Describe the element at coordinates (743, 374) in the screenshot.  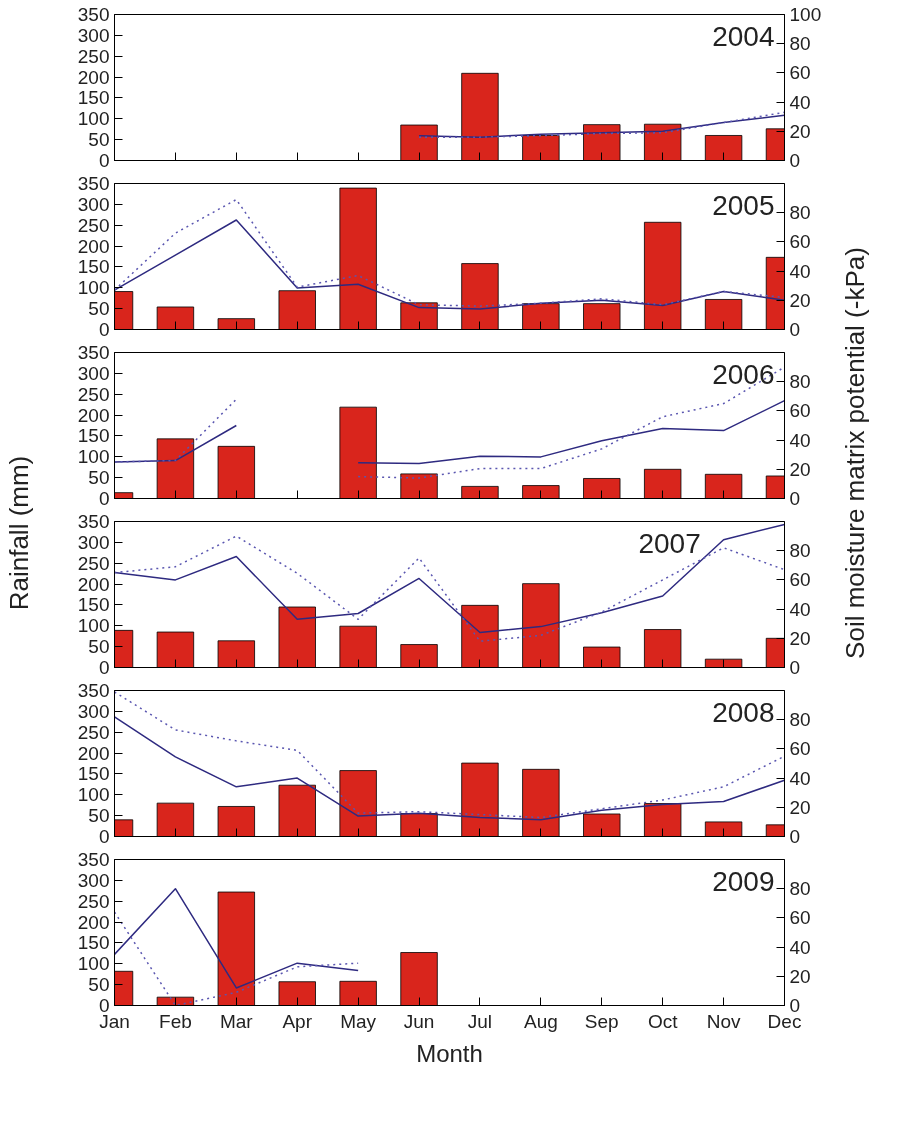
I see `annotation: 2006` at that location.